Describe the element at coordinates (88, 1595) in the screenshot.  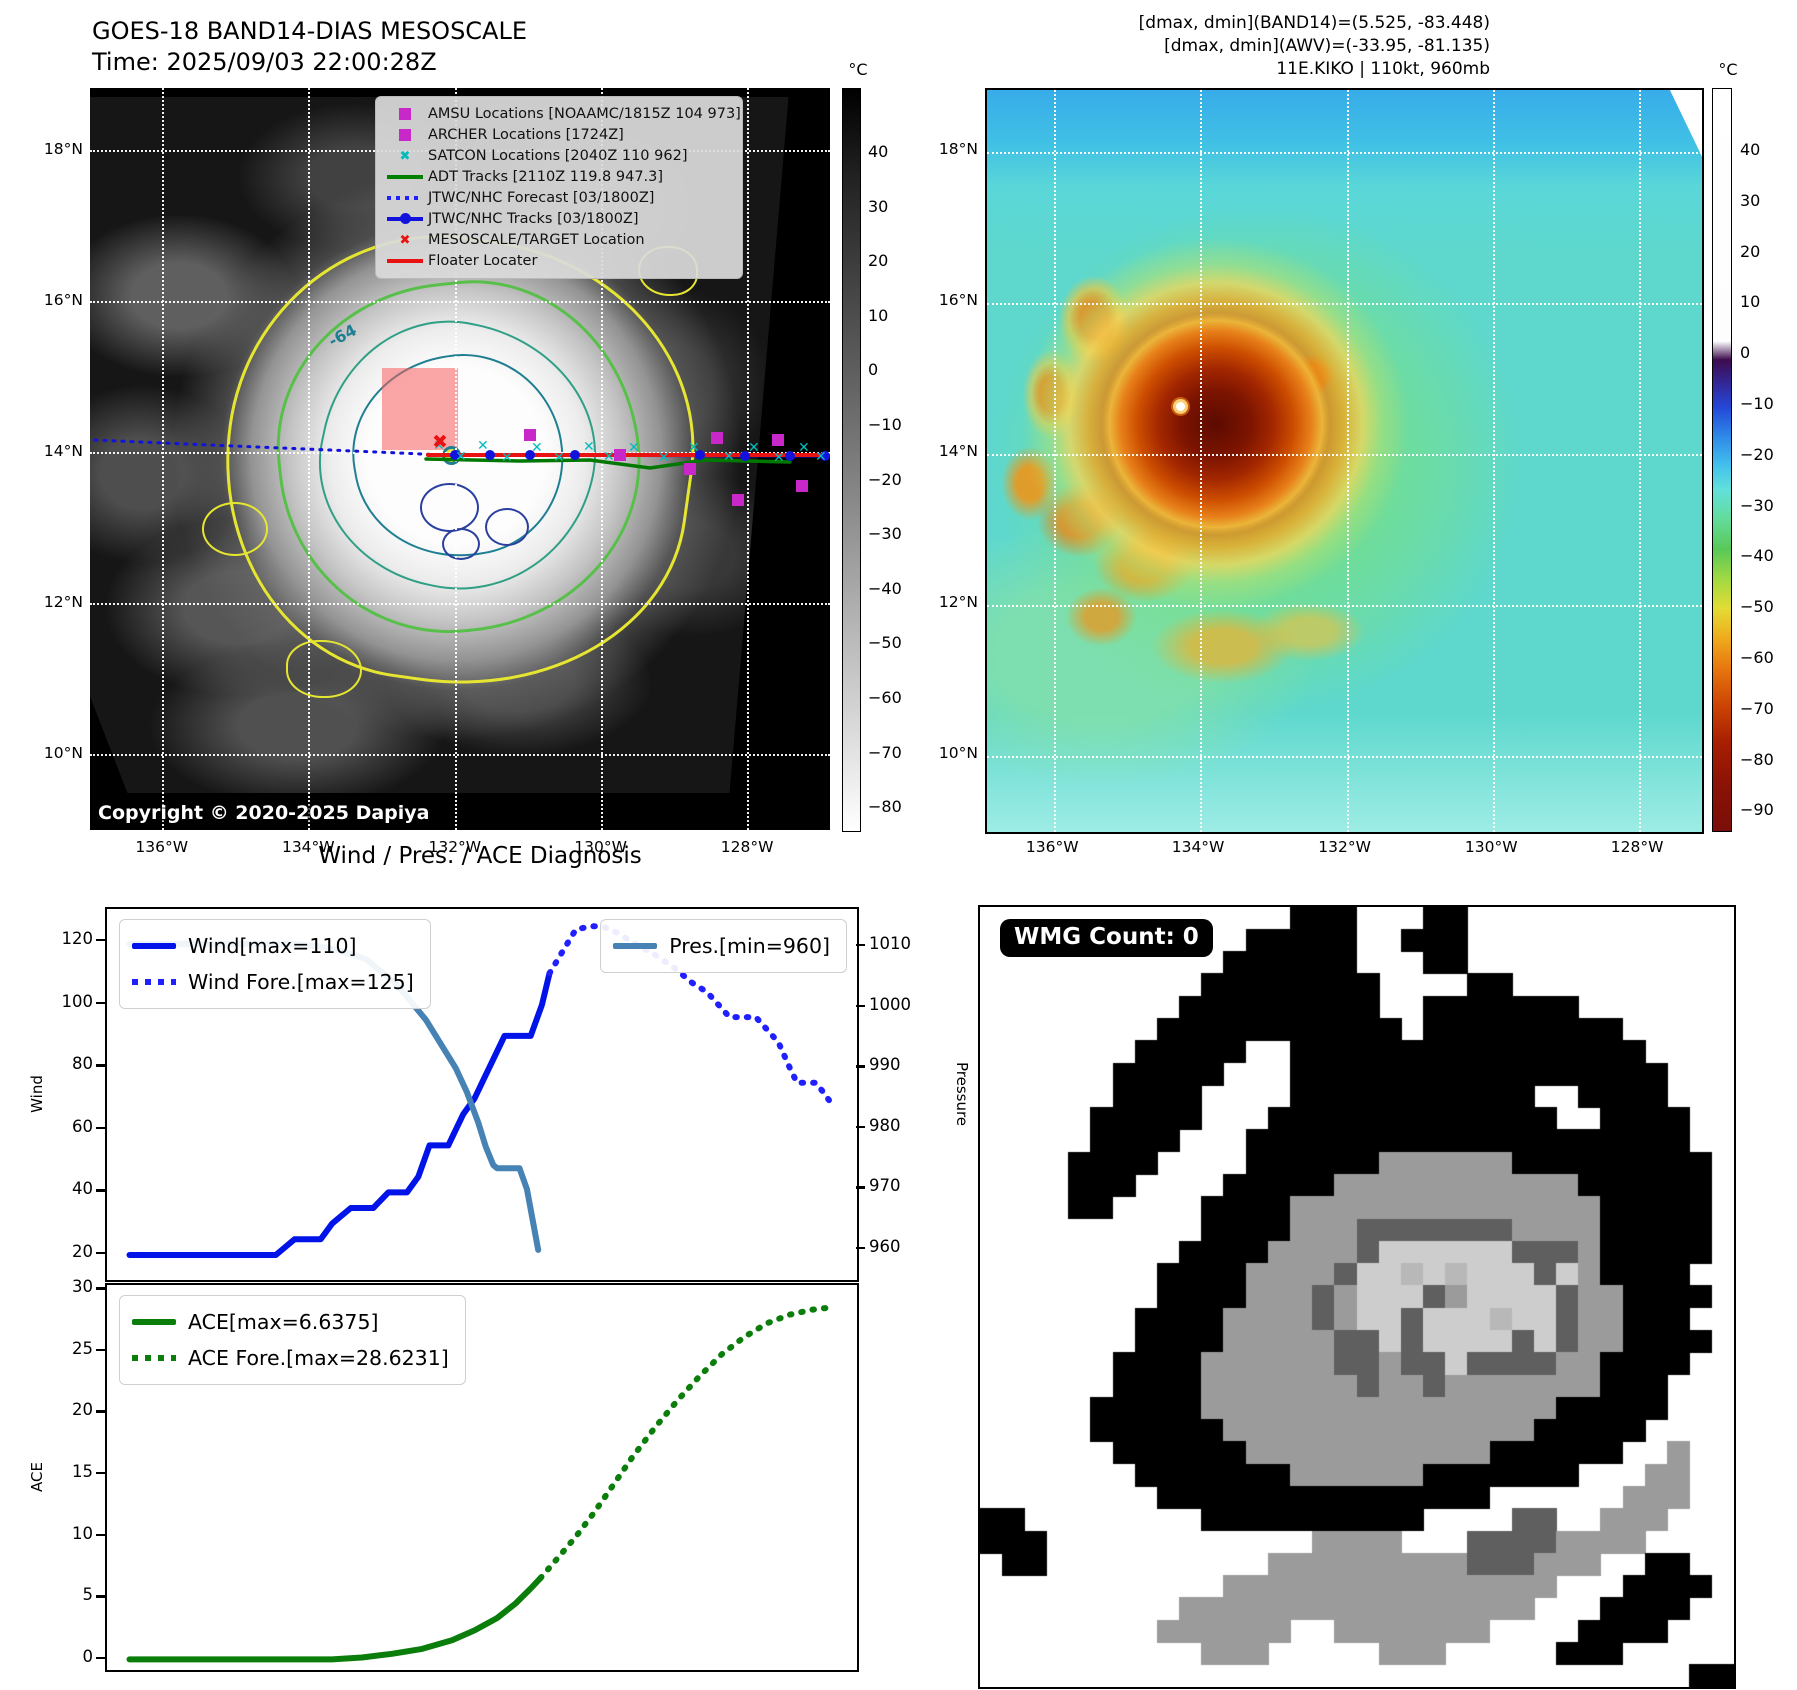
I see `ace-tick: 5` at that location.